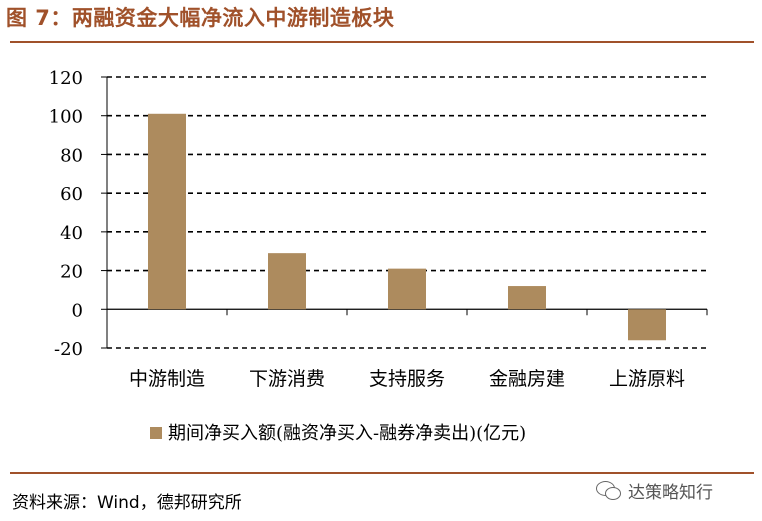  I want to click on x-tick-label: 上游原料, so click(647, 379).